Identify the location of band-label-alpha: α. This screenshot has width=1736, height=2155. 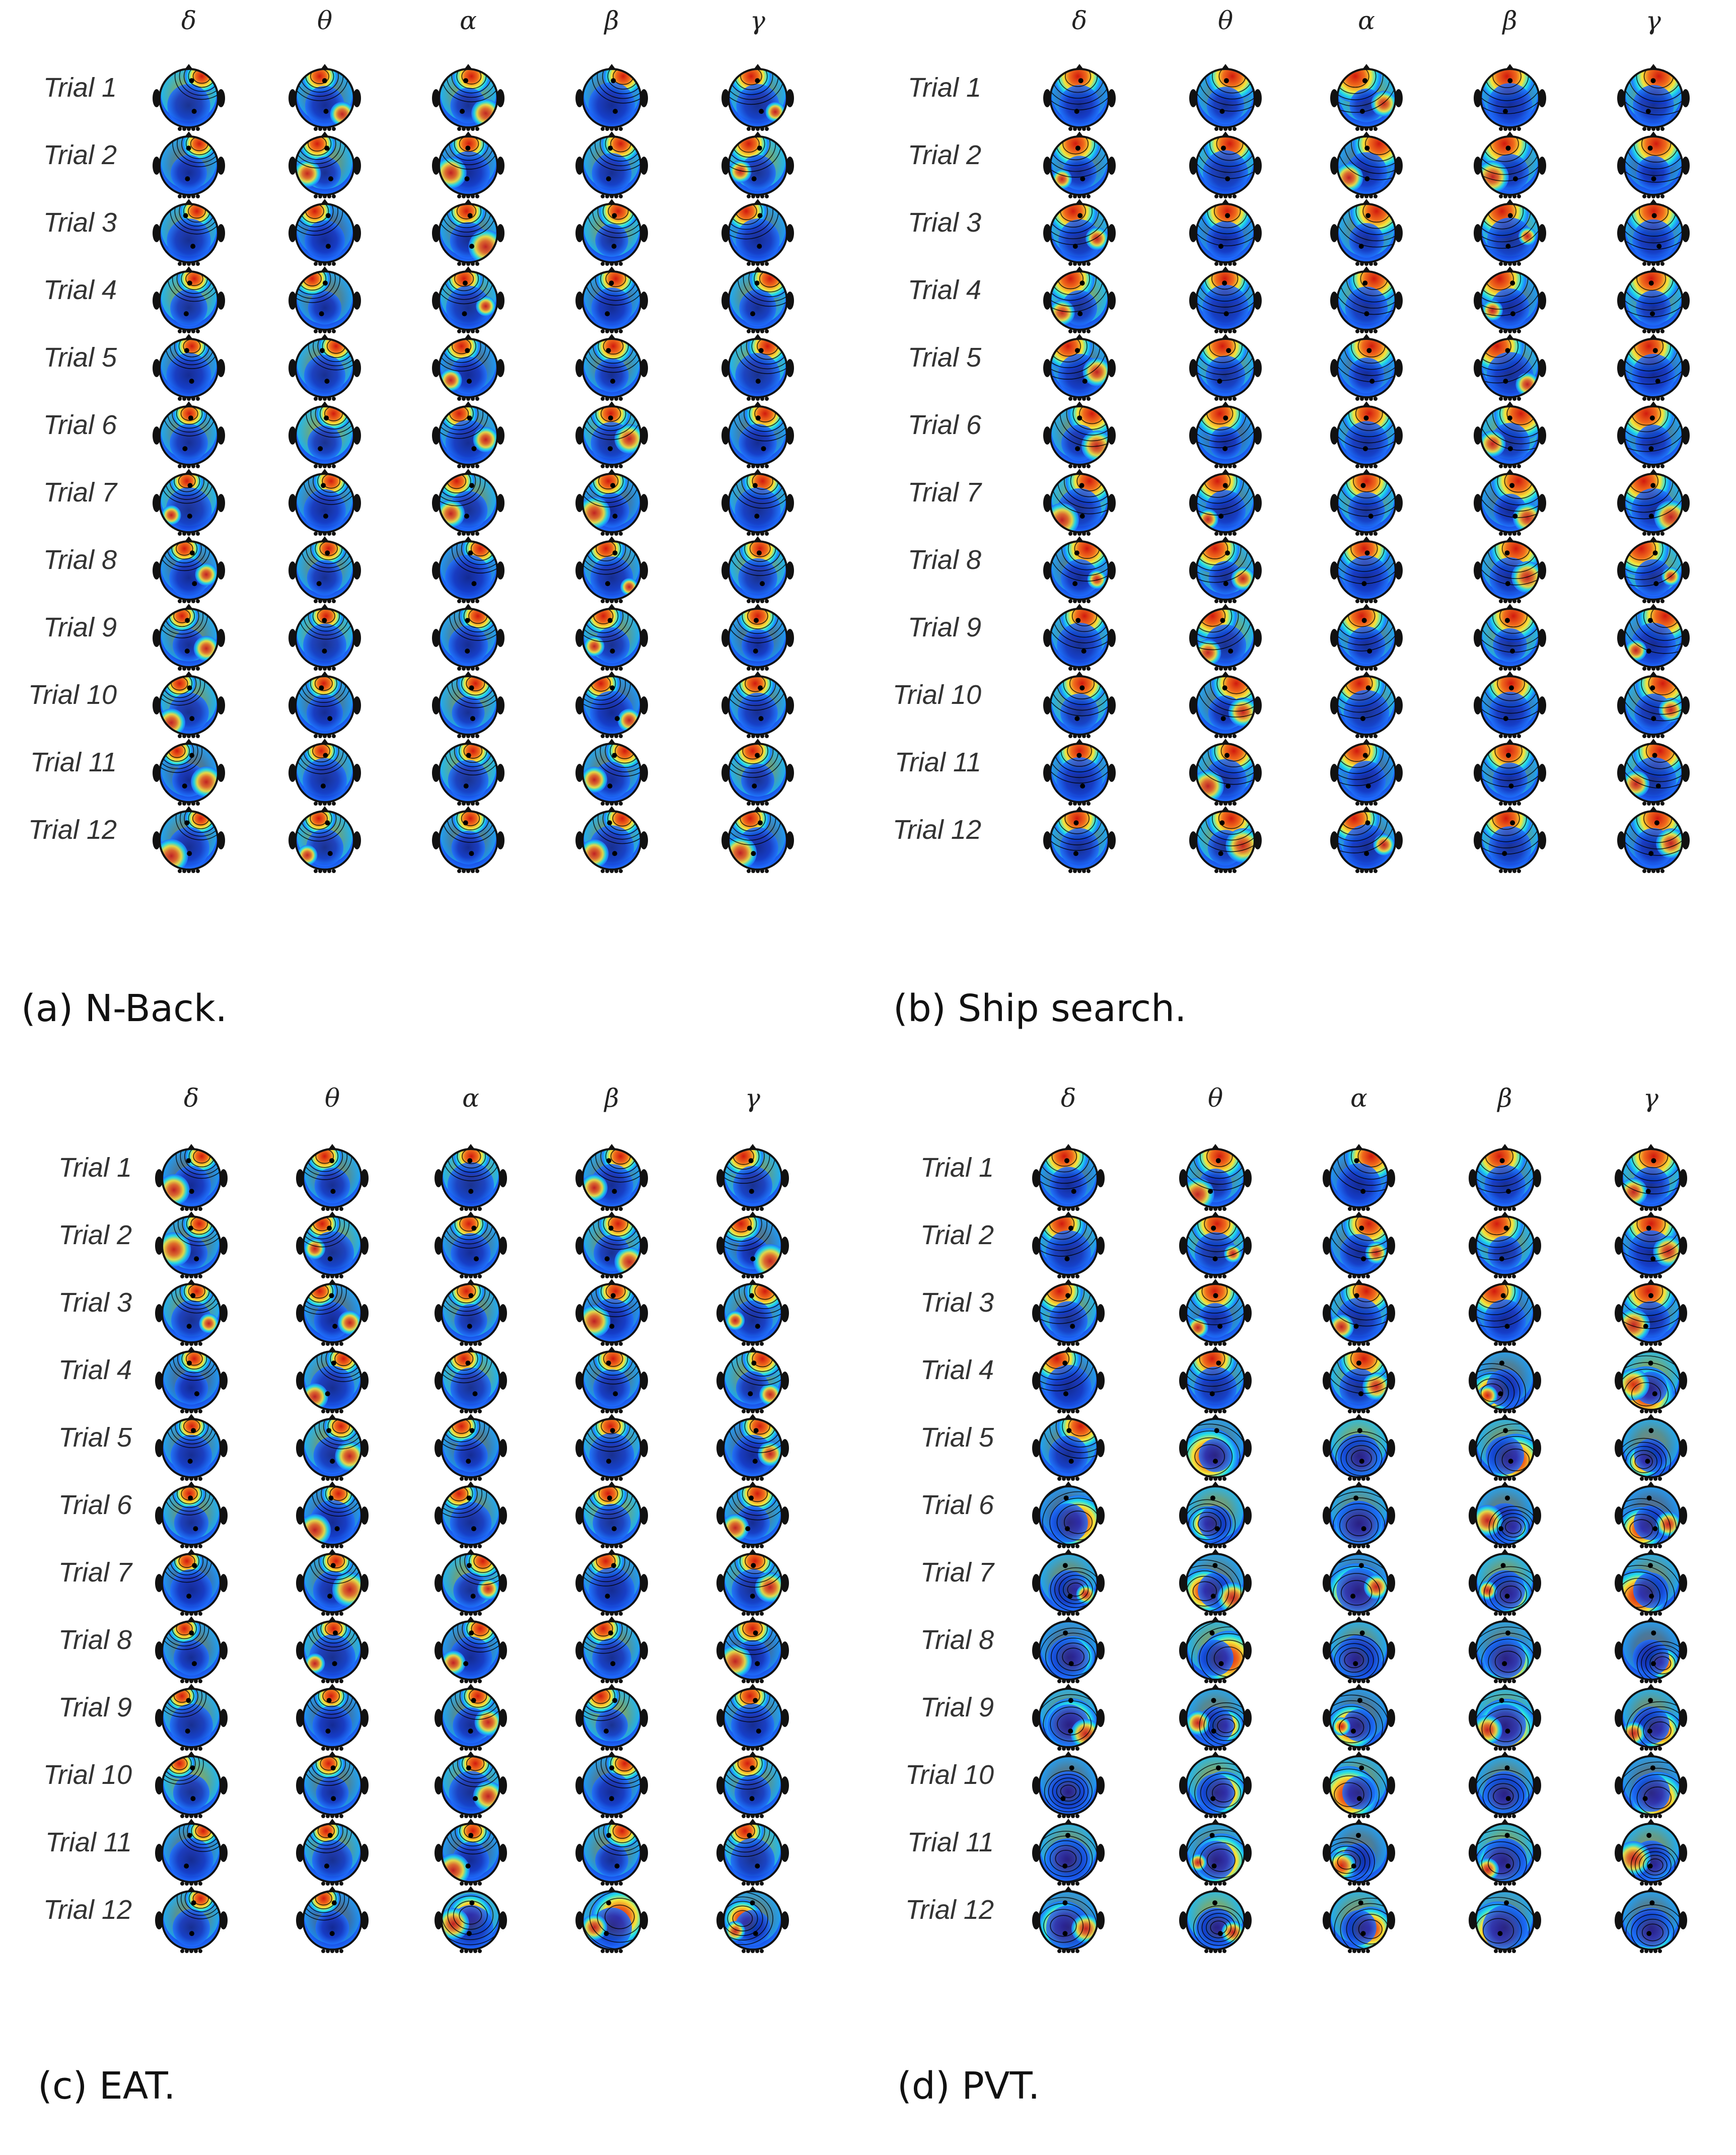
(1367, 20).